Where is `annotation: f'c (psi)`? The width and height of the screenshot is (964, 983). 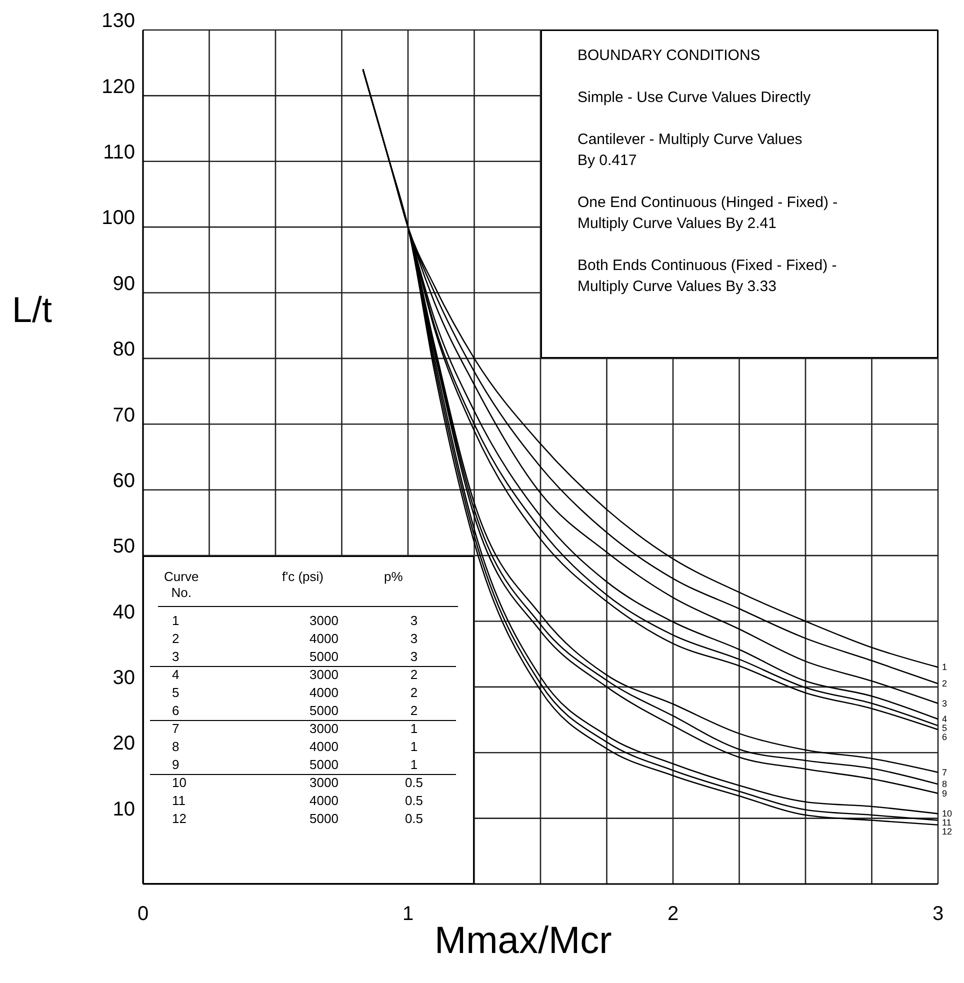 annotation: f'c (psi) is located at coordinates (303, 576).